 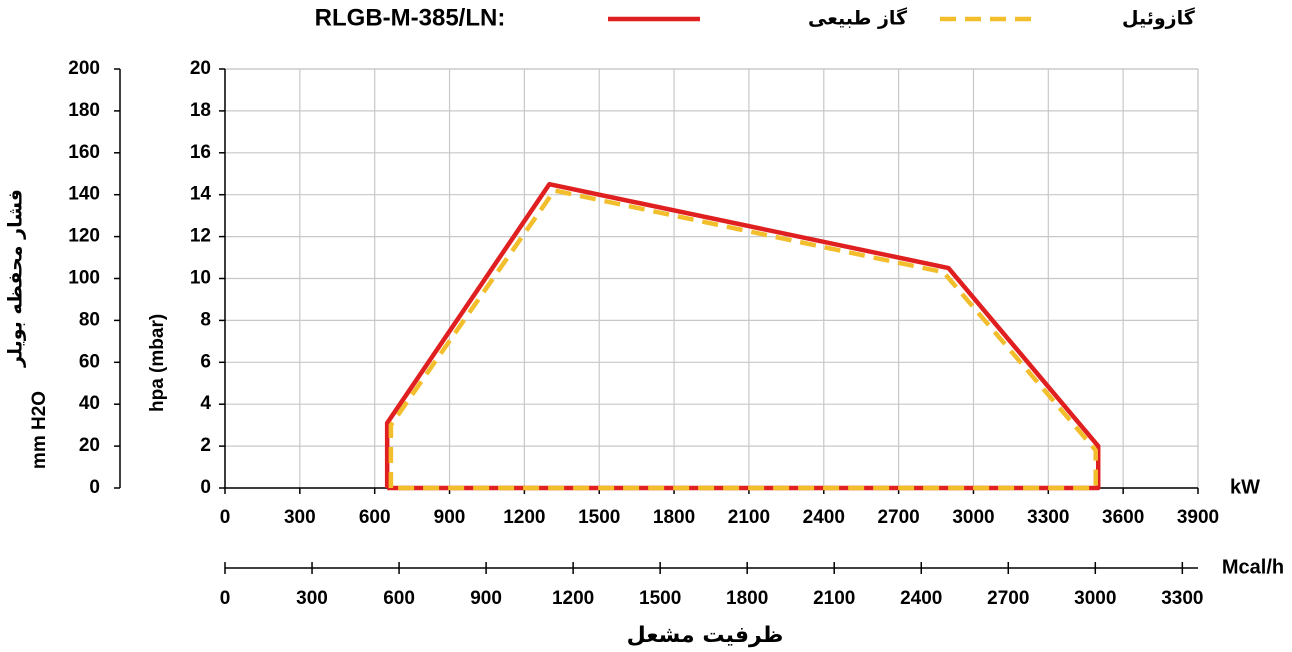 I want to click on y-tick-label: 10, so click(x=200, y=278).